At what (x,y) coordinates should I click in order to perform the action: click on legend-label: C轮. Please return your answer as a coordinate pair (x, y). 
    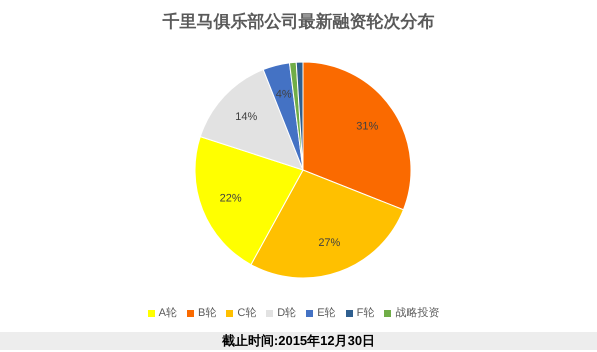
    Looking at the image, I should click on (246, 313).